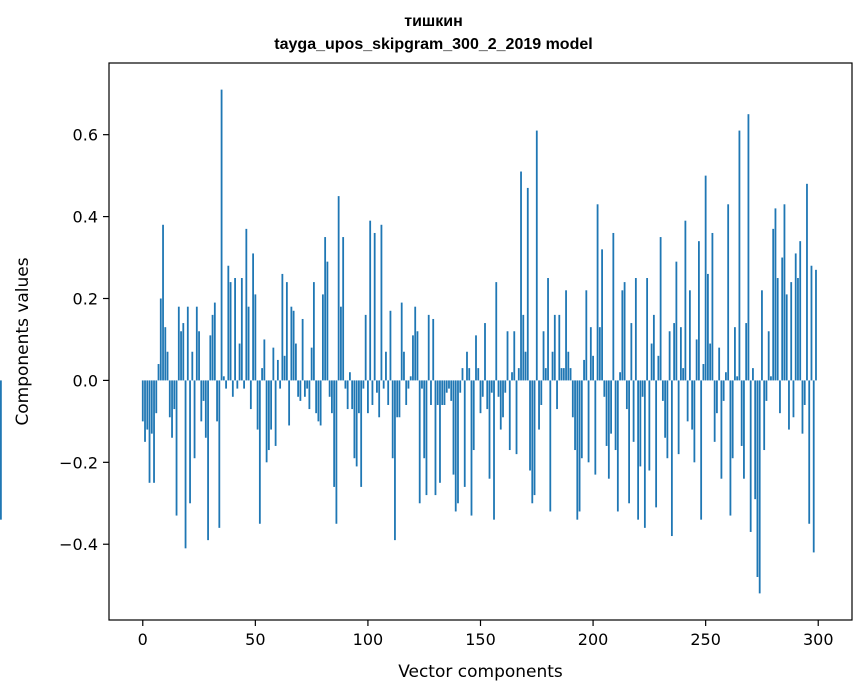 The height and width of the screenshot is (696, 867). Describe the element at coordinates (255, 639) in the screenshot. I see `x-tick-label: 50` at that location.